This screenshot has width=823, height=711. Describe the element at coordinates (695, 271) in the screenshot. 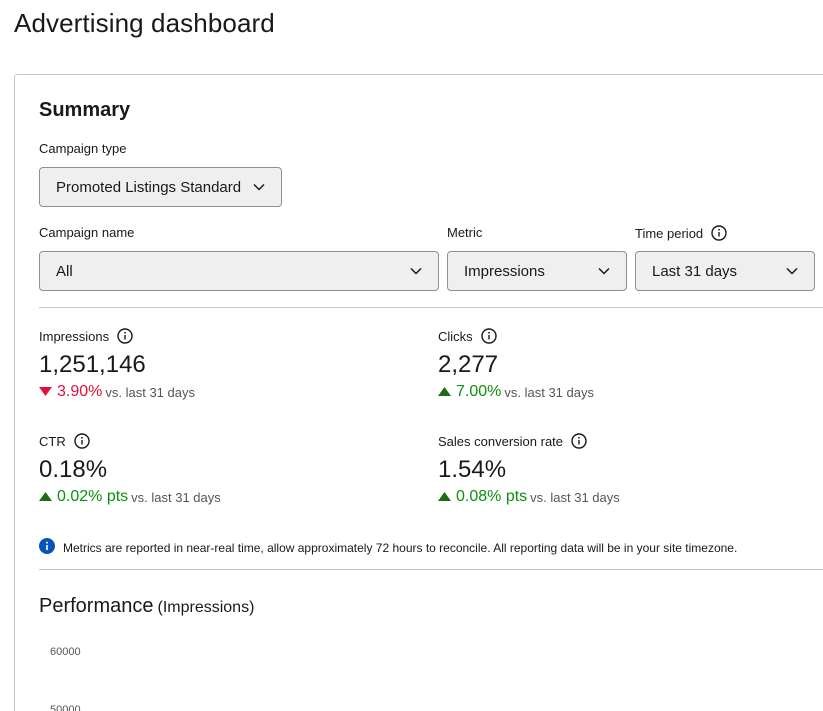

I see `time-period-value: Last 31 days` at that location.